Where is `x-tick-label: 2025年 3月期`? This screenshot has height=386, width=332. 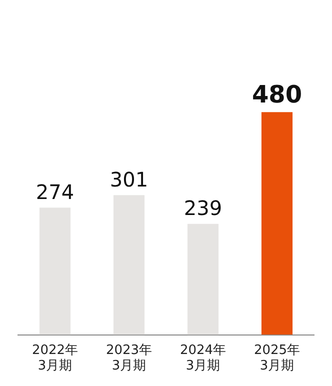
x-tick-label: 2025年 3月期 is located at coordinates (277, 358).